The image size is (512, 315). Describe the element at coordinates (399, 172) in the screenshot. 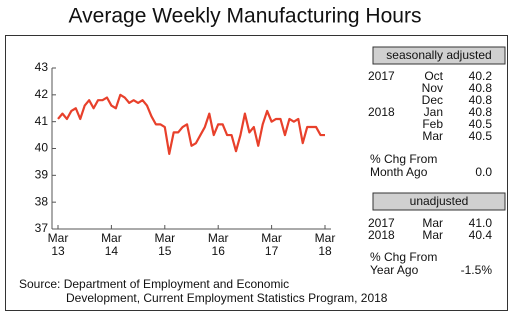

I see `panel-label: Month Ago` at that location.